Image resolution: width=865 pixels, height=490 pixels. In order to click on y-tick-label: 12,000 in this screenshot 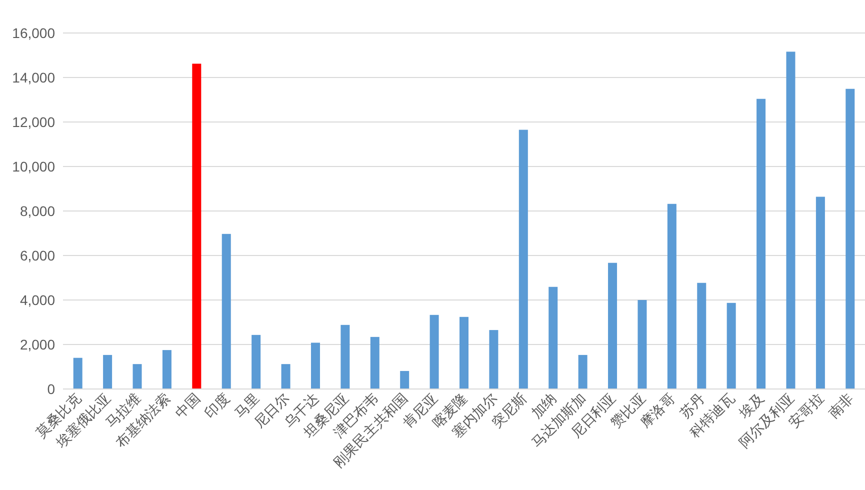, I will do `click(34, 122)`.